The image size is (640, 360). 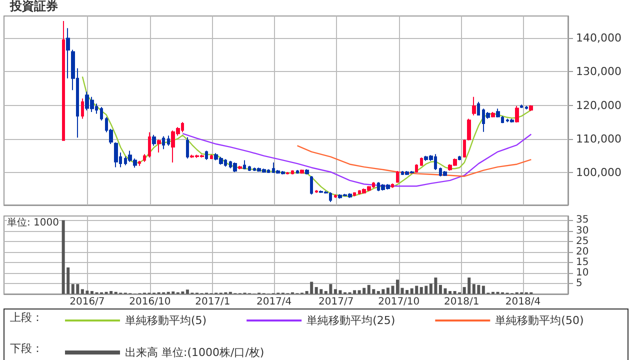 What do you see at coordinates (582, 272) in the screenshot?
I see `y-tick-label: 10` at bounding box center [582, 272].